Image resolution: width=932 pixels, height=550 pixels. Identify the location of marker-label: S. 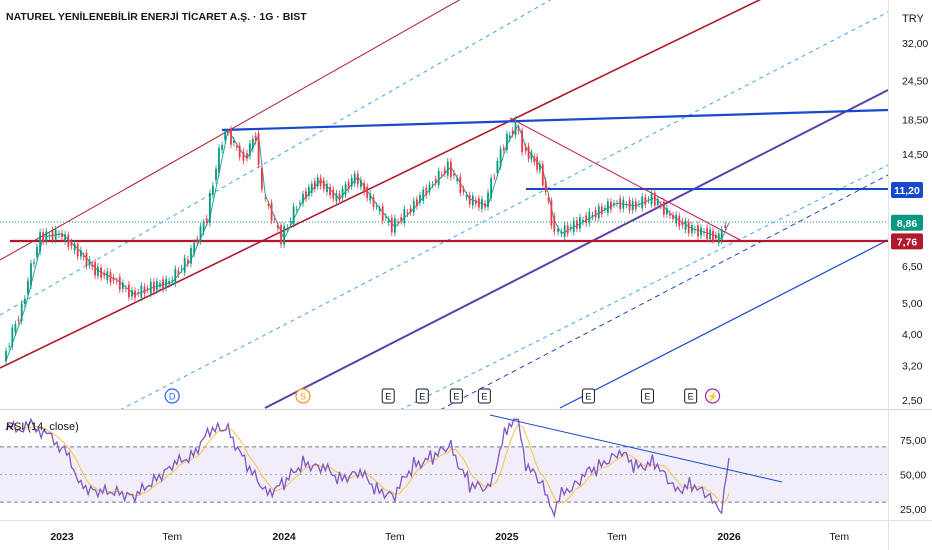
(303, 397).